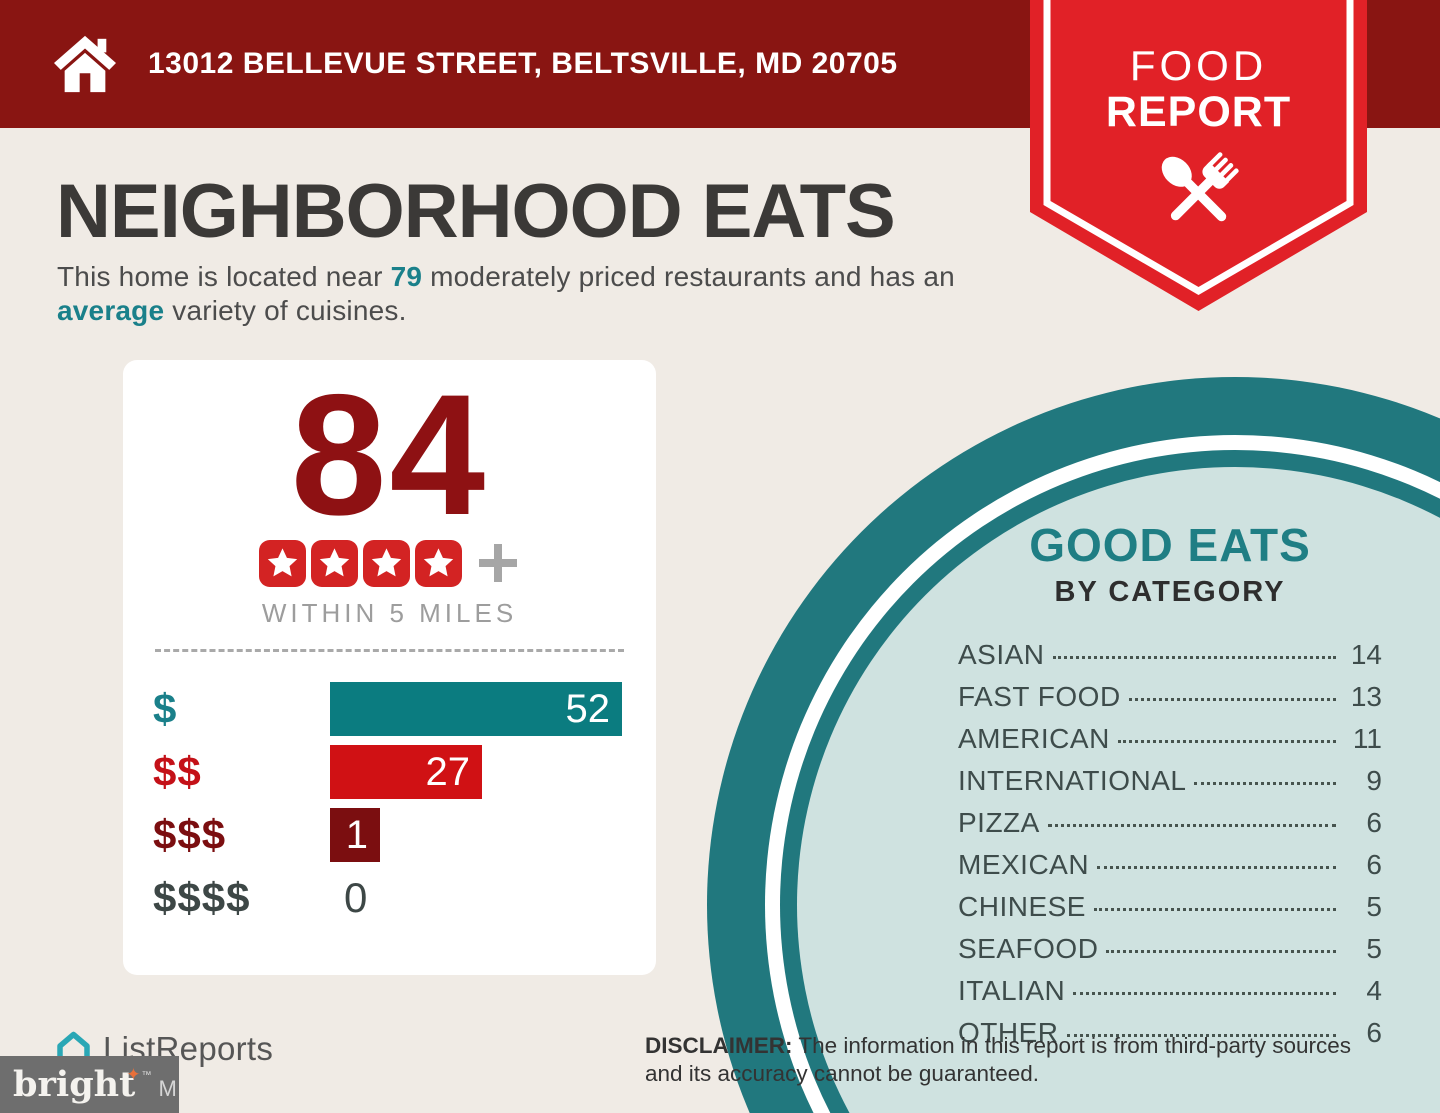 Image resolution: width=1440 pixels, height=1113 pixels. Describe the element at coordinates (1198, 65) in the screenshot. I see `ribbon-title-food: FOOD` at that location.